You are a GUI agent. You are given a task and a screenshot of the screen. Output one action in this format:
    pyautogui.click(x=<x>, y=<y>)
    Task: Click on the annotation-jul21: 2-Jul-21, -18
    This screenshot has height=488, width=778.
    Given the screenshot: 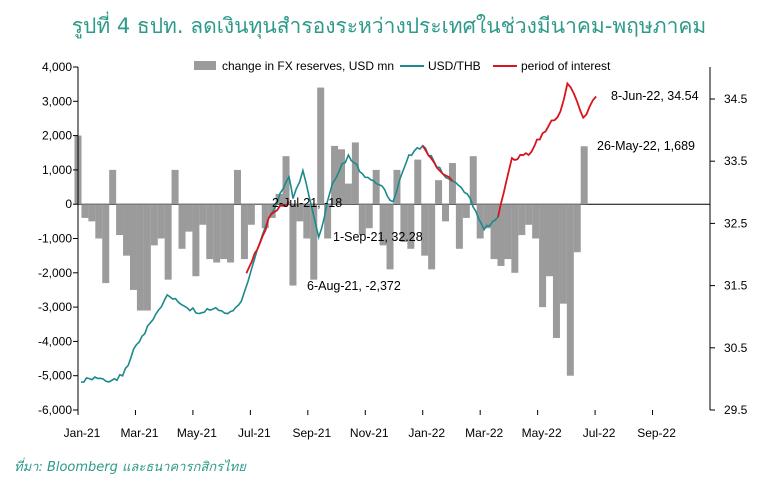 What is the action you would take?
    pyautogui.click(x=307, y=203)
    